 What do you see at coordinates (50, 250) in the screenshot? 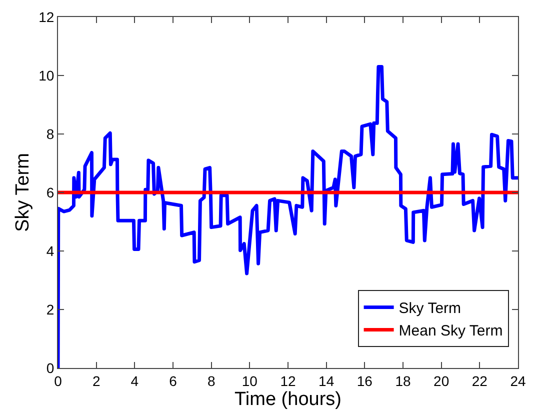
I see `y-tick-label: 4` at bounding box center [50, 250].